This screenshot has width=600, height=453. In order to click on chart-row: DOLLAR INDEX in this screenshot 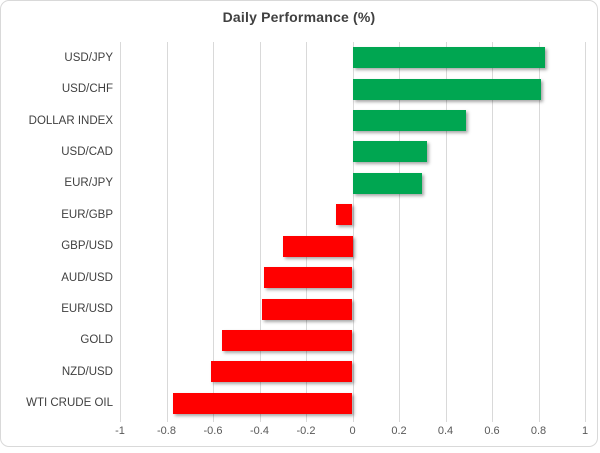, I will do `click(299, 120)`.